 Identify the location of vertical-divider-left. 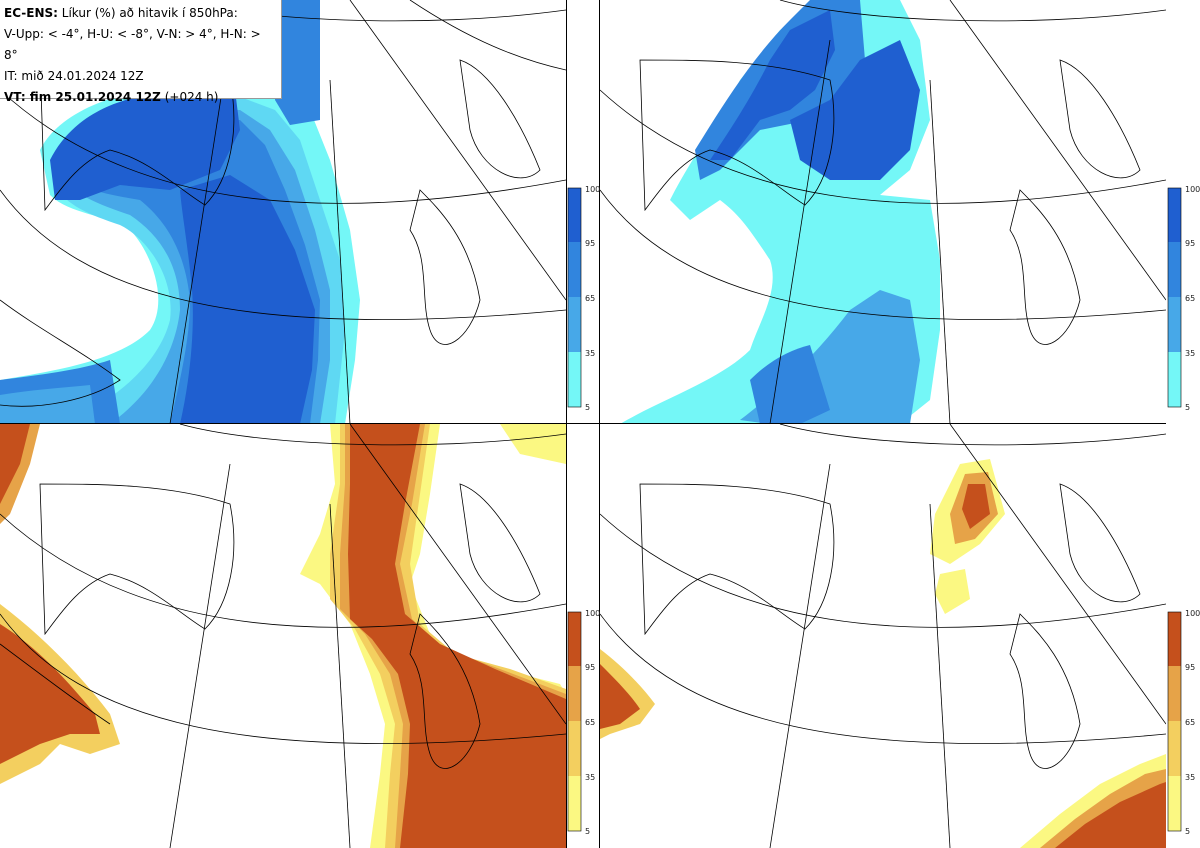
(566, 424).